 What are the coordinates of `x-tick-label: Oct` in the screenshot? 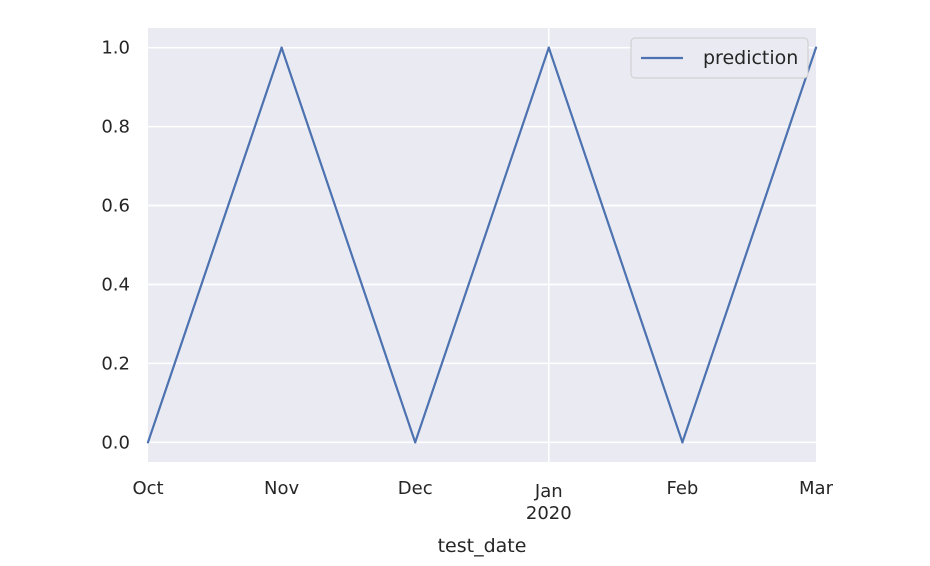 It's located at (147, 488).